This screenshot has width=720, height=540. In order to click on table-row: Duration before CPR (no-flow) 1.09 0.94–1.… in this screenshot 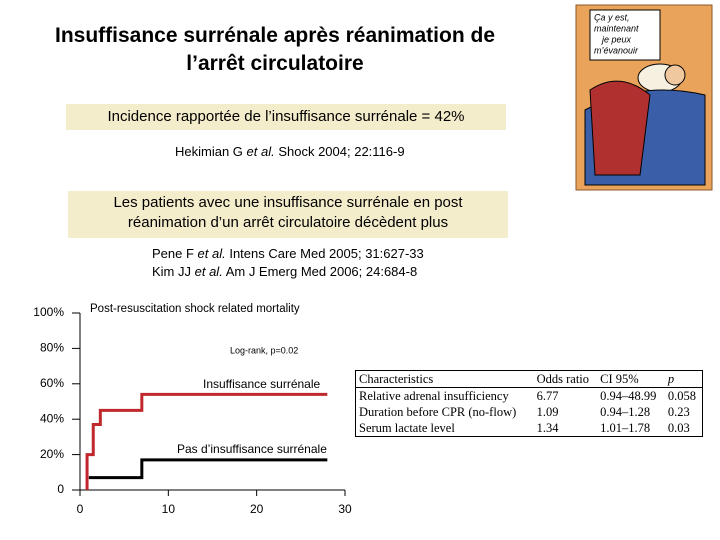, I will do `click(529, 412)`.